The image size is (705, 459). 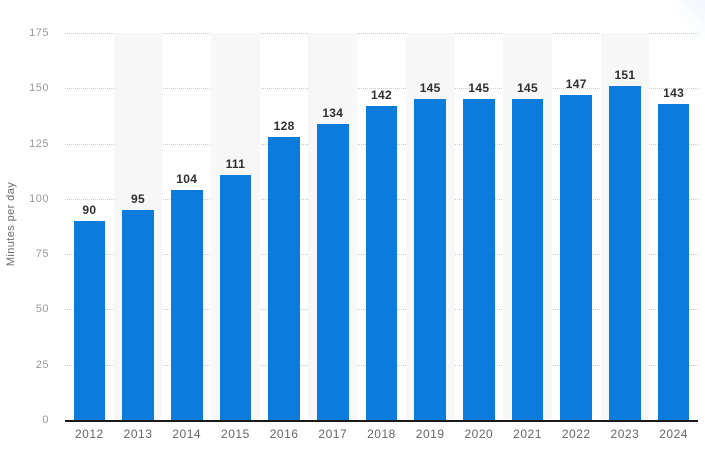 What do you see at coordinates (39, 143) in the screenshot?
I see `y-tick-label-125: 125` at bounding box center [39, 143].